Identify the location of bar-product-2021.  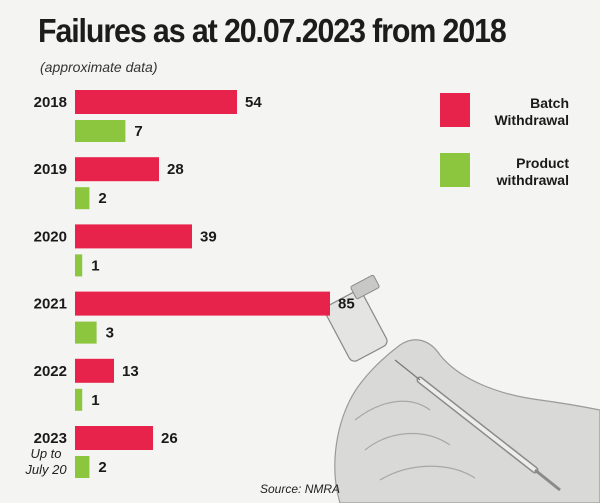
(86, 332).